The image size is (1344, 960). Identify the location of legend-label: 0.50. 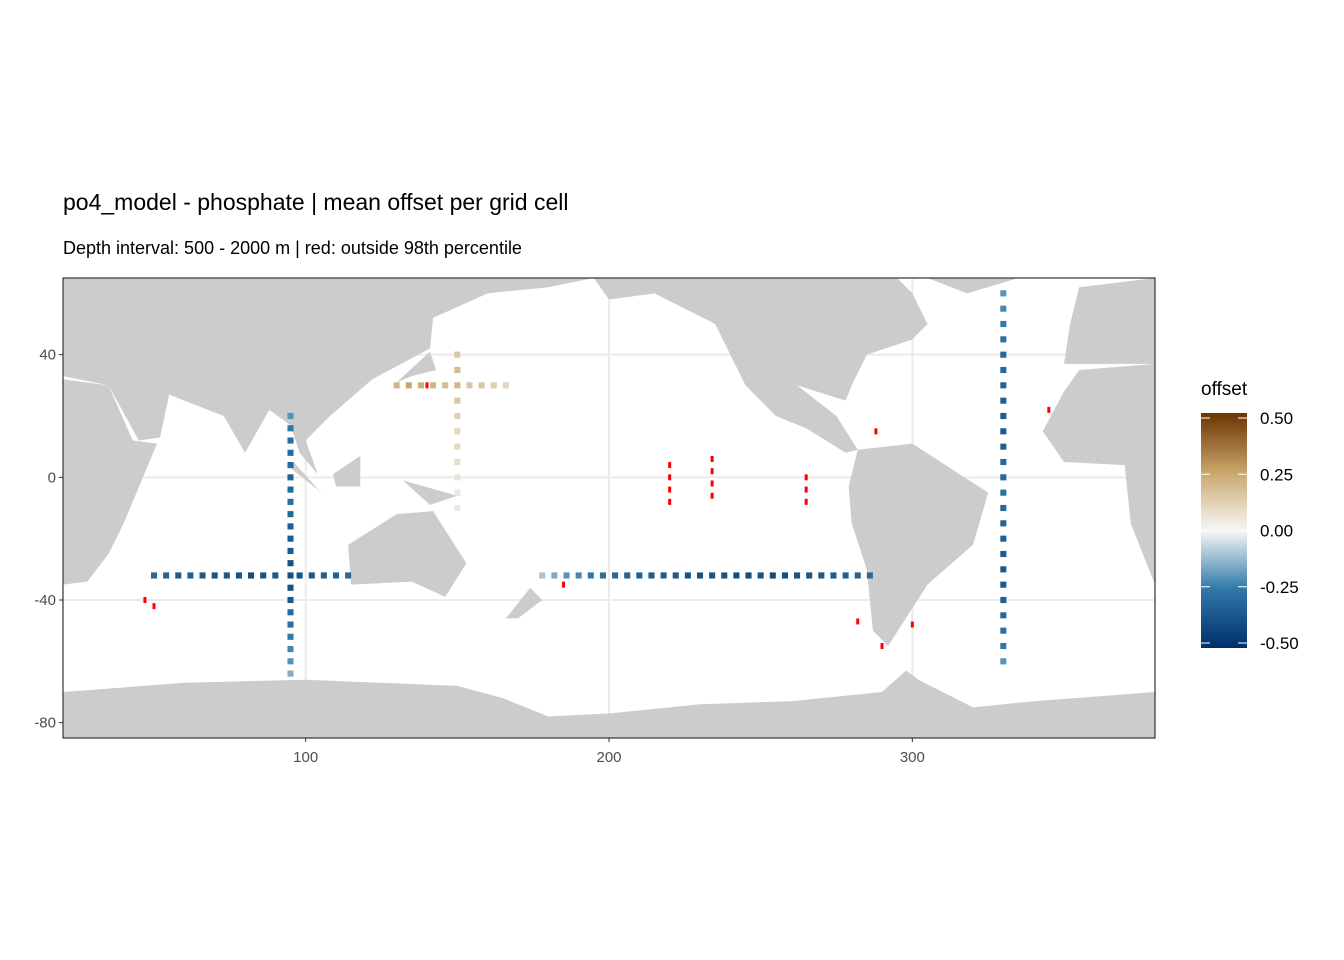
(1276, 418).